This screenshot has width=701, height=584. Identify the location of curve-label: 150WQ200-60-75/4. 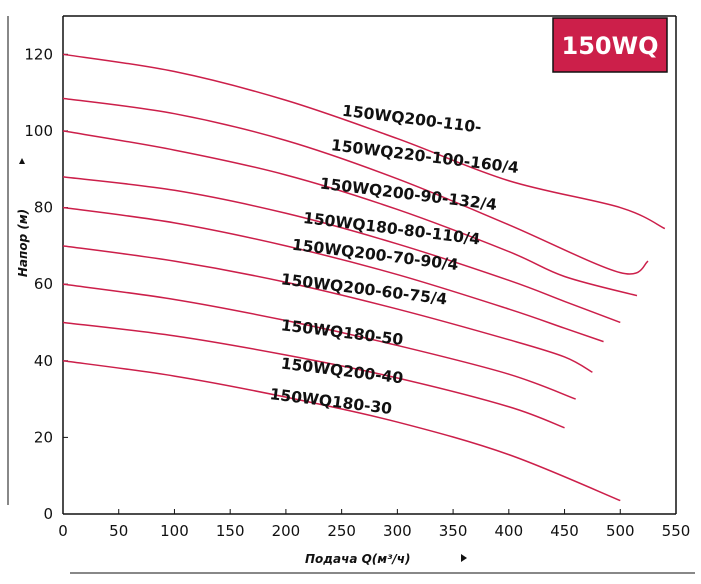
(364, 289).